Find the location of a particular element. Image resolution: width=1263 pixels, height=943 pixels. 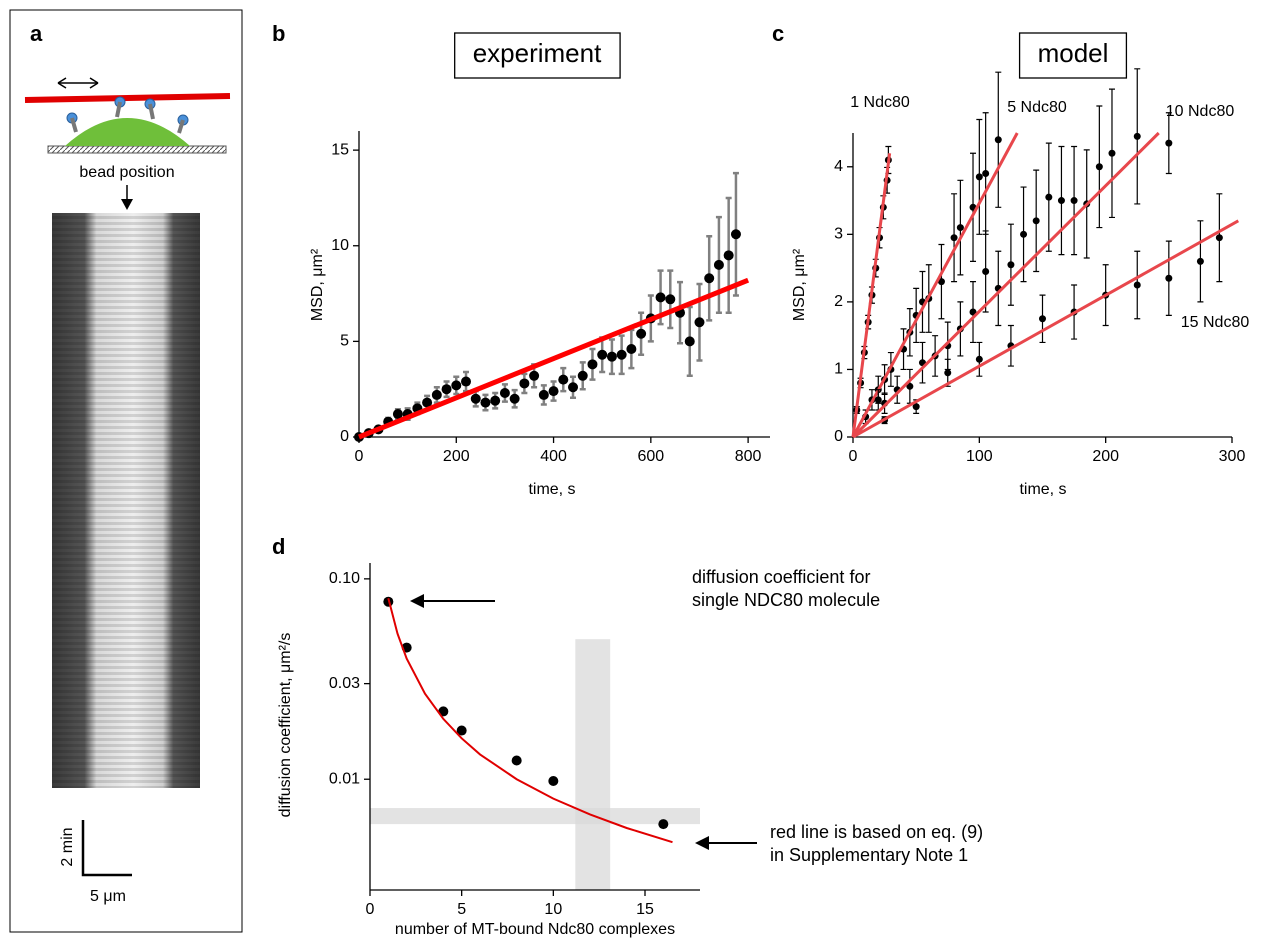

panel-letter: c is located at coordinates (778, 33).